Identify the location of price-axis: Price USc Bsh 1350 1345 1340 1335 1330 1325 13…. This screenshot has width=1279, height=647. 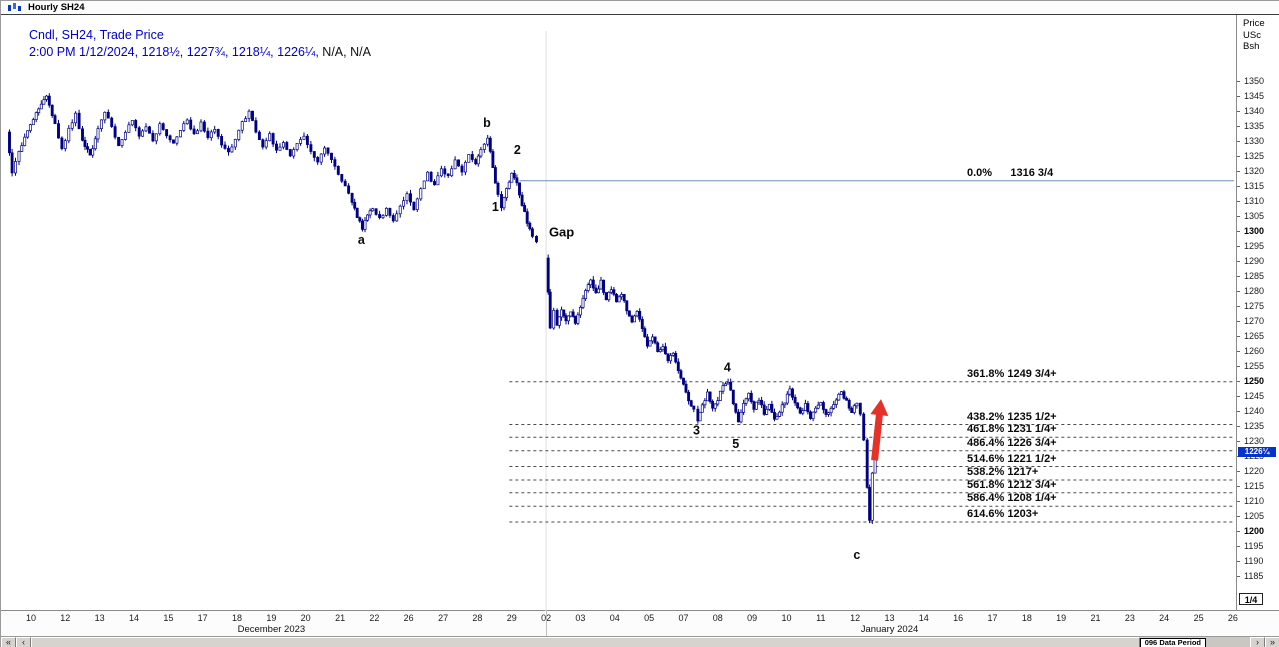
(1258, 313).